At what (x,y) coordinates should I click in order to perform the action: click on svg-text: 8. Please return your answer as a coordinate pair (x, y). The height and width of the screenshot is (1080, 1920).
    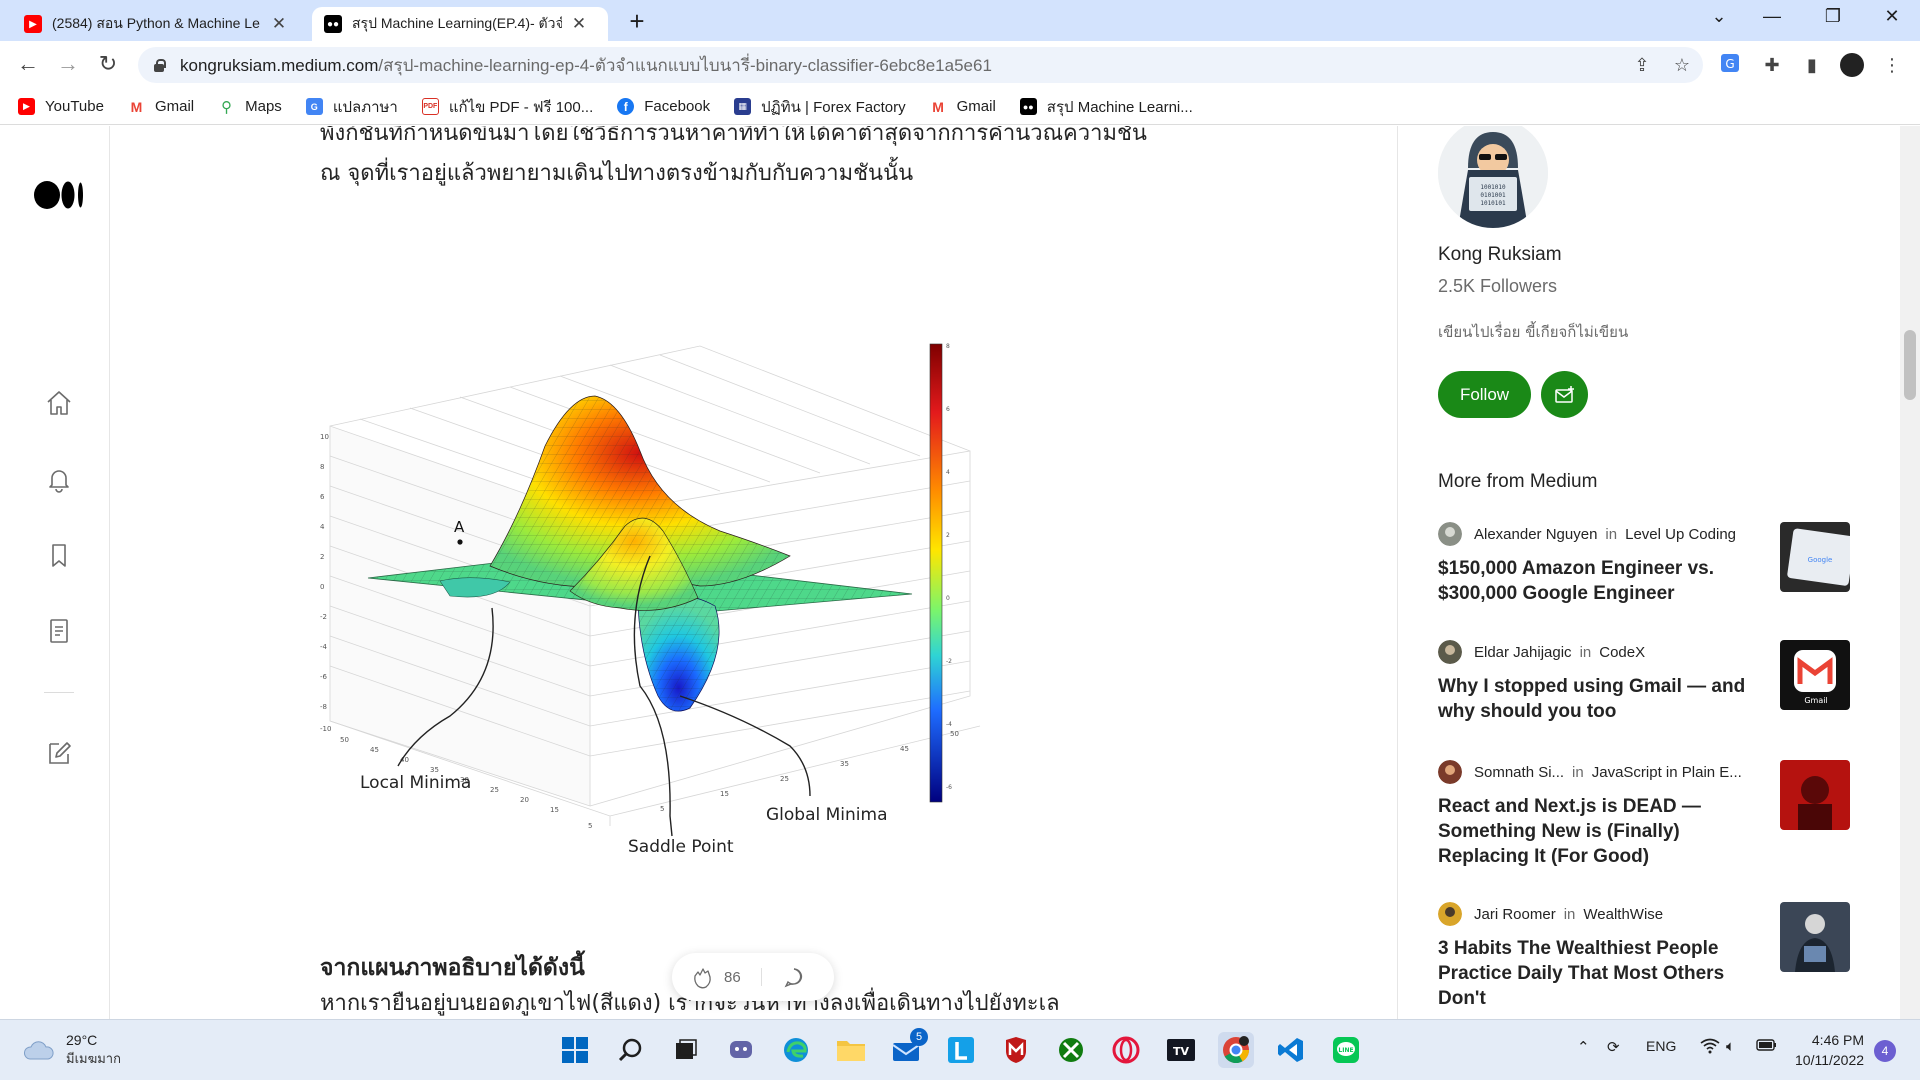
    Looking at the image, I should click on (948, 346).